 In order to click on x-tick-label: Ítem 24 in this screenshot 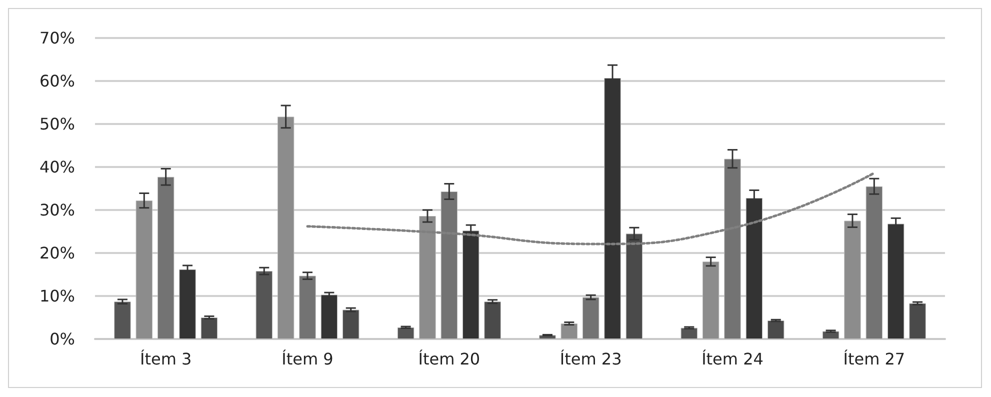, I will do `click(733, 359)`.